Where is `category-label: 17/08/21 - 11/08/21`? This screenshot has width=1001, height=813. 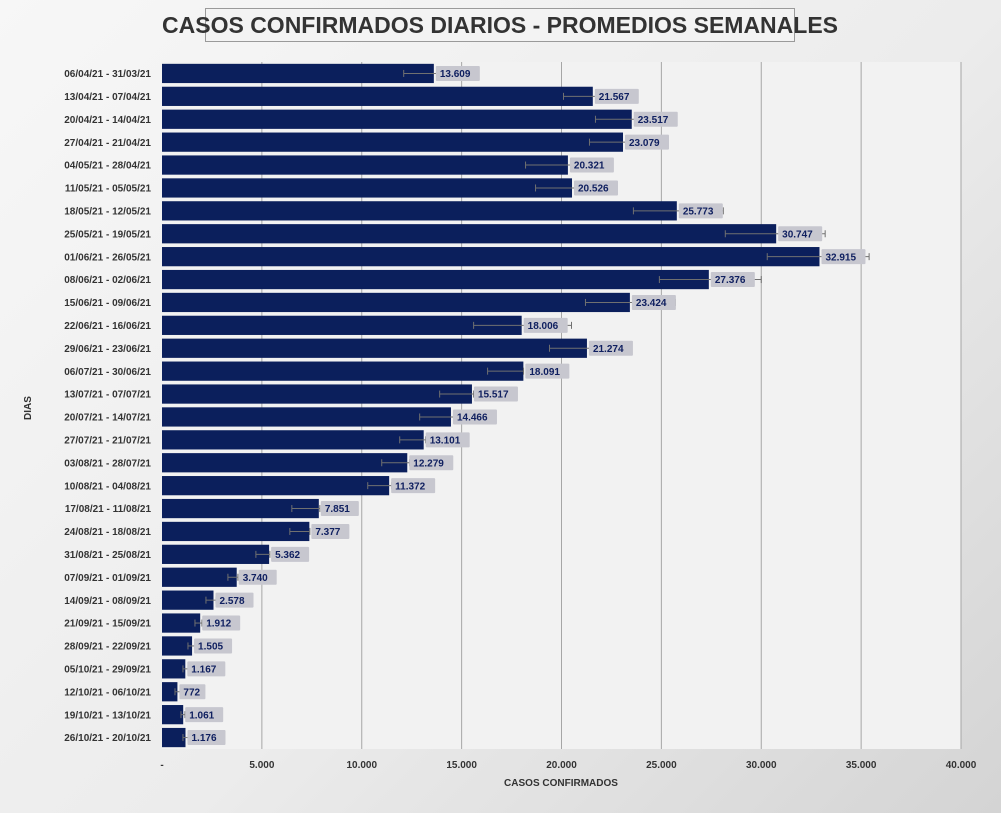
category-label: 17/08/21 - 11/08/21 is located at coordinates (108, 509).